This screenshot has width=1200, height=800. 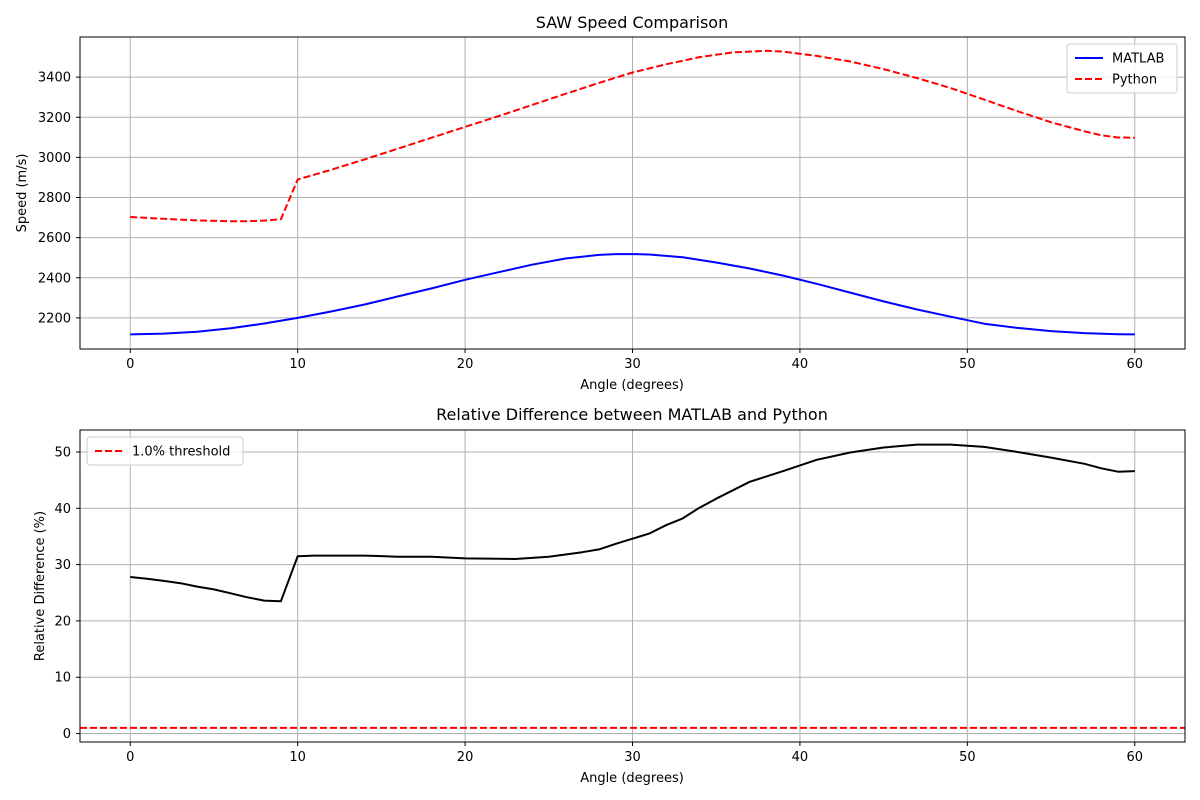 I want to click on speed-legend: MATLAB Python, so click(x=1122, y=68).